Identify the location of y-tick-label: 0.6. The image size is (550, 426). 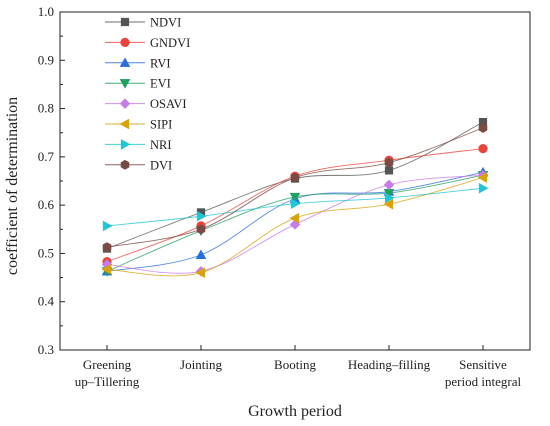
(46, 204).